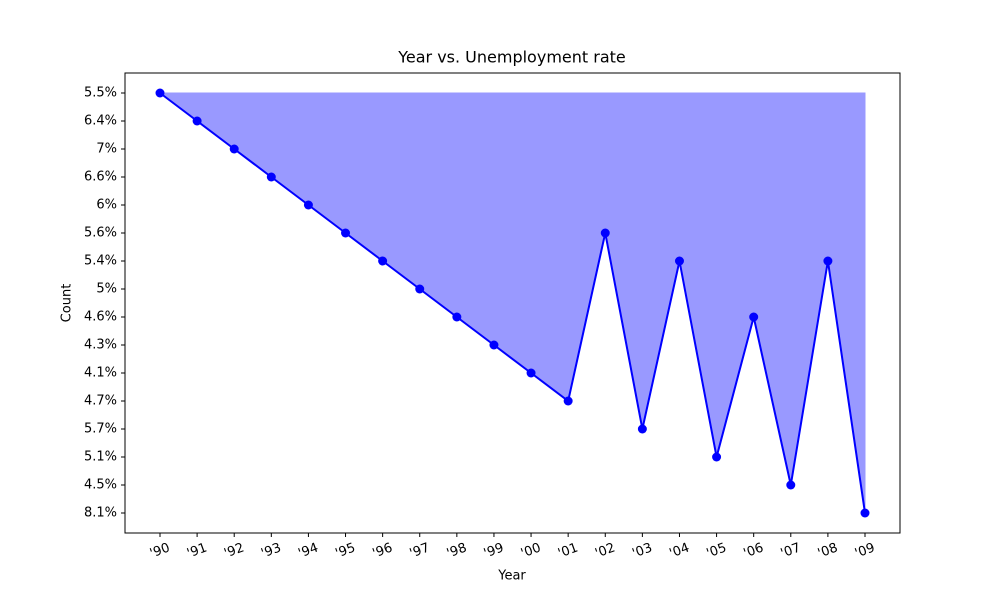 The height and width of the screenshot is (604, 1000). What do you see at coordinates (511, 57) in the screenshot?
I see `chart-title: Year vs. Unemployment rate` at bounding box center [511, 57].